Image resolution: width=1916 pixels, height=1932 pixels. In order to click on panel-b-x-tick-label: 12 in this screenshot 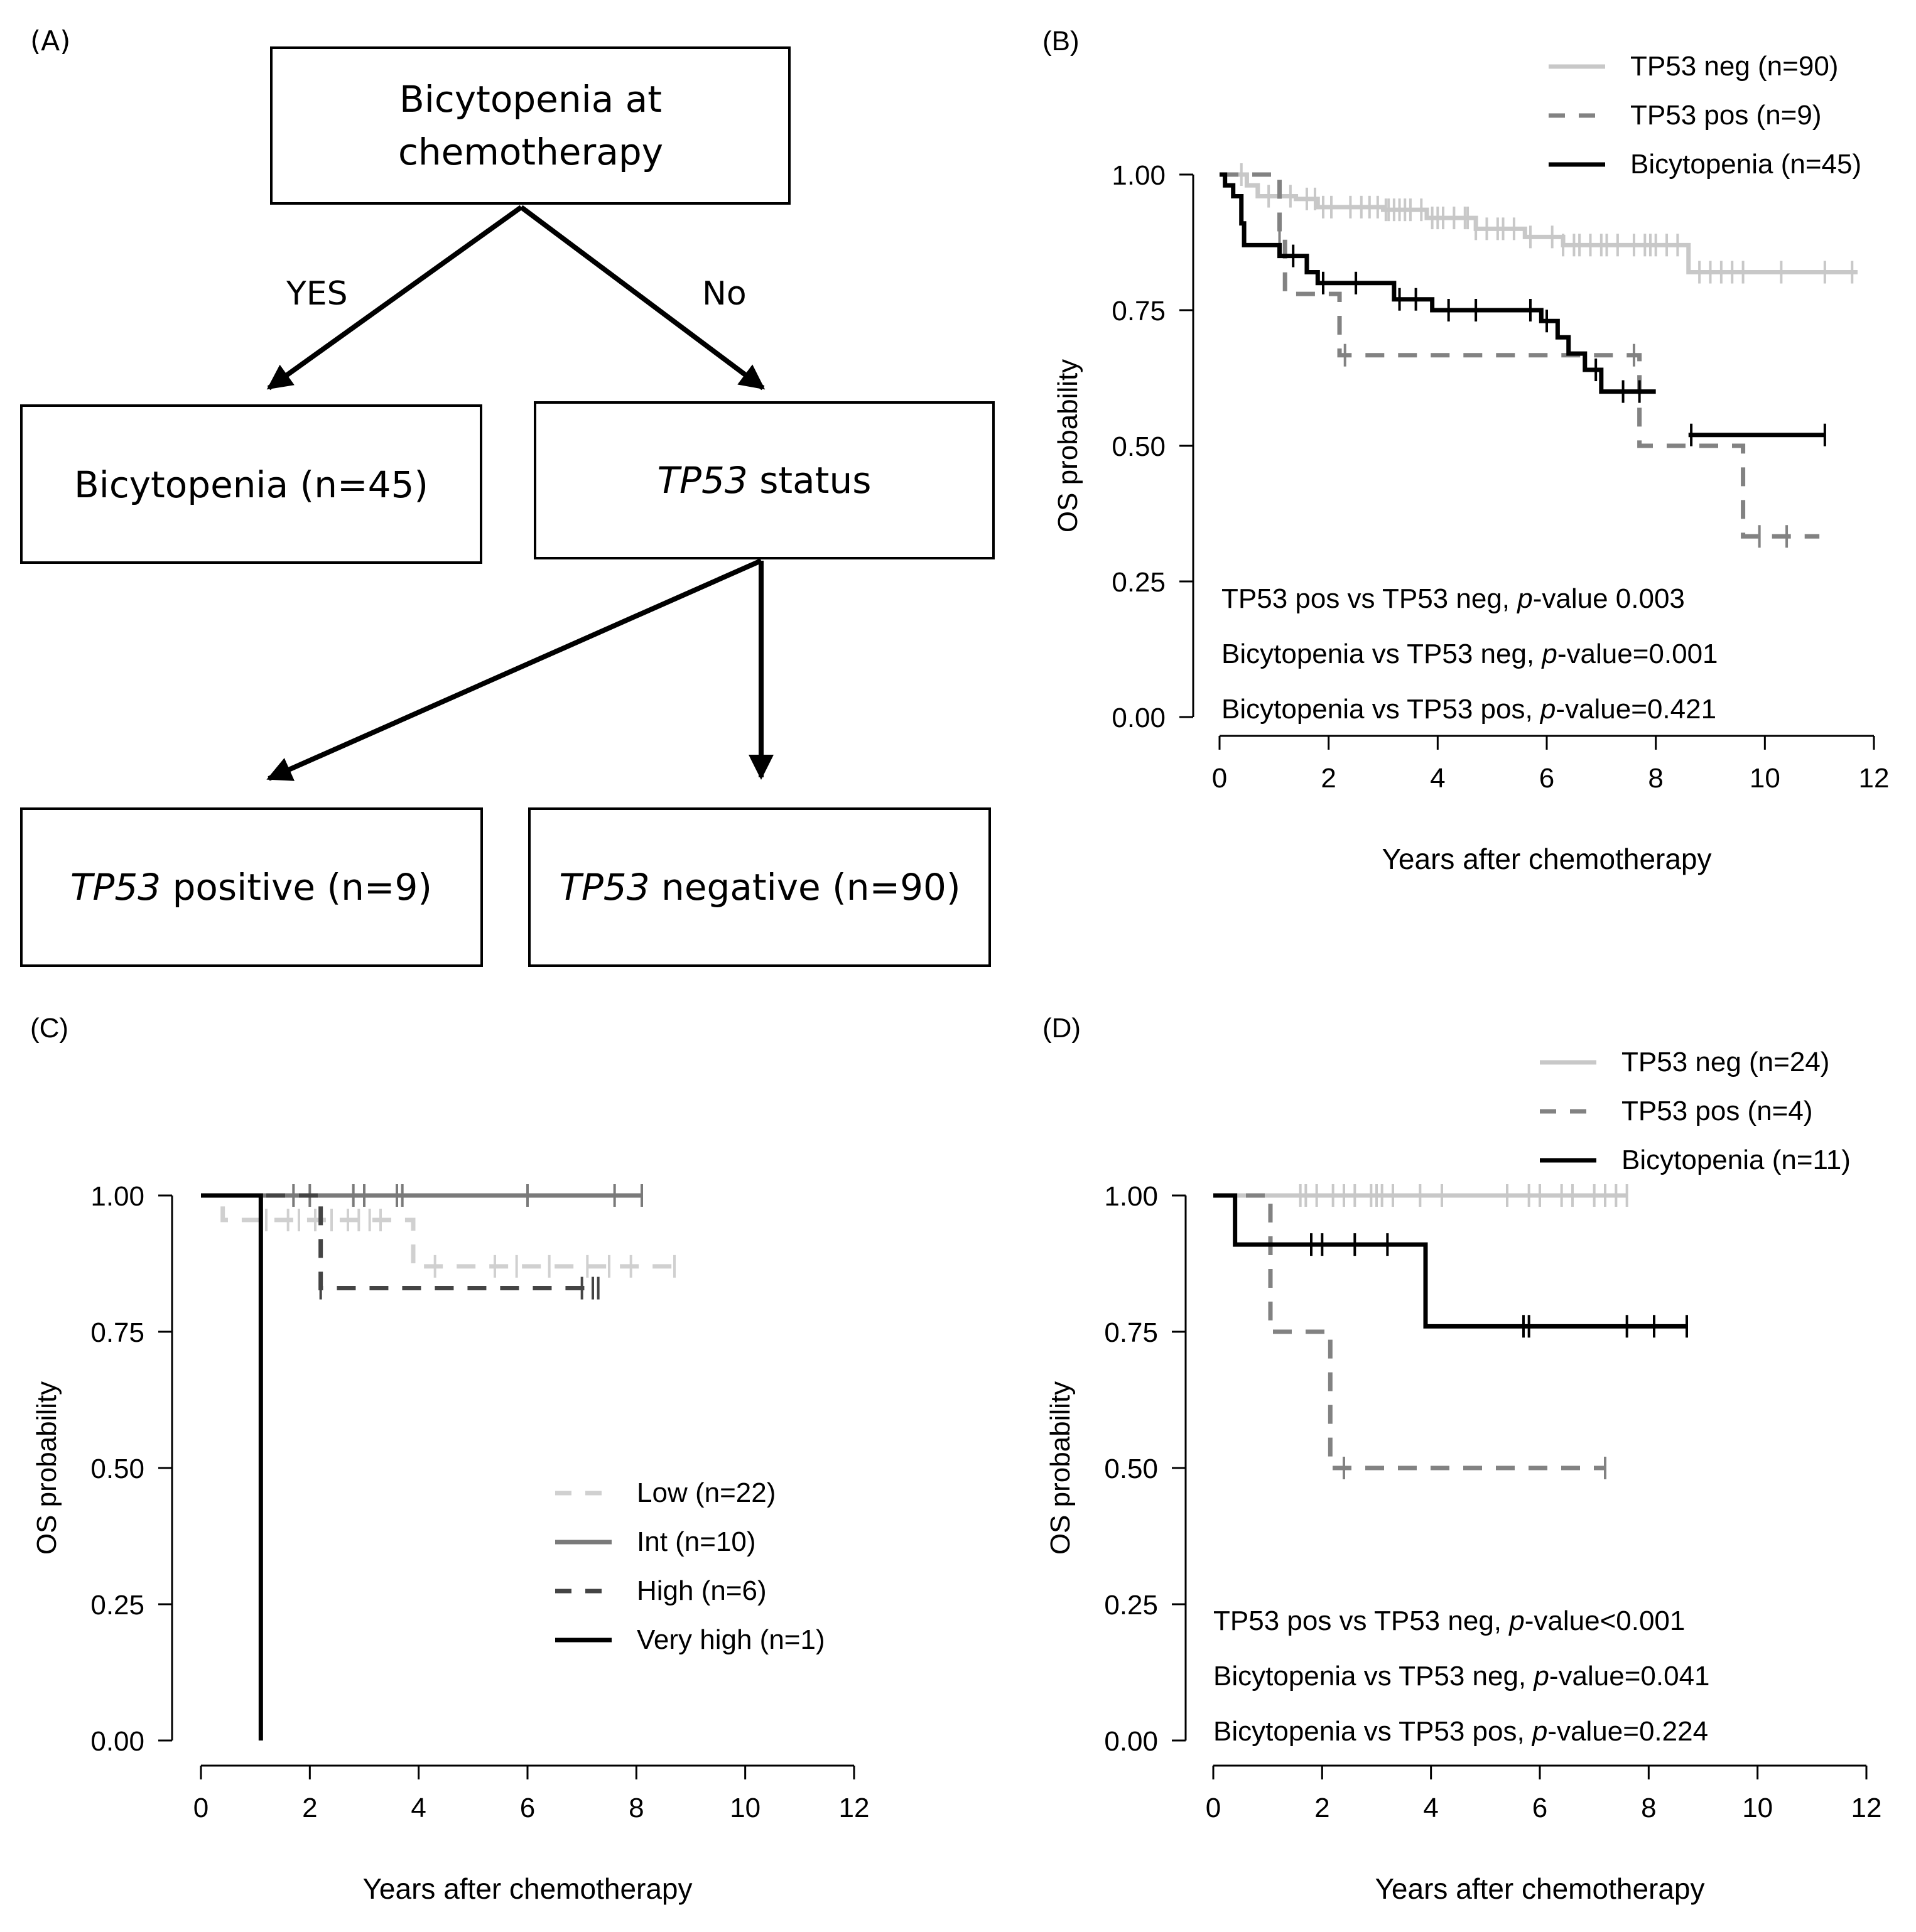, I will do `click(1874, 779)`.